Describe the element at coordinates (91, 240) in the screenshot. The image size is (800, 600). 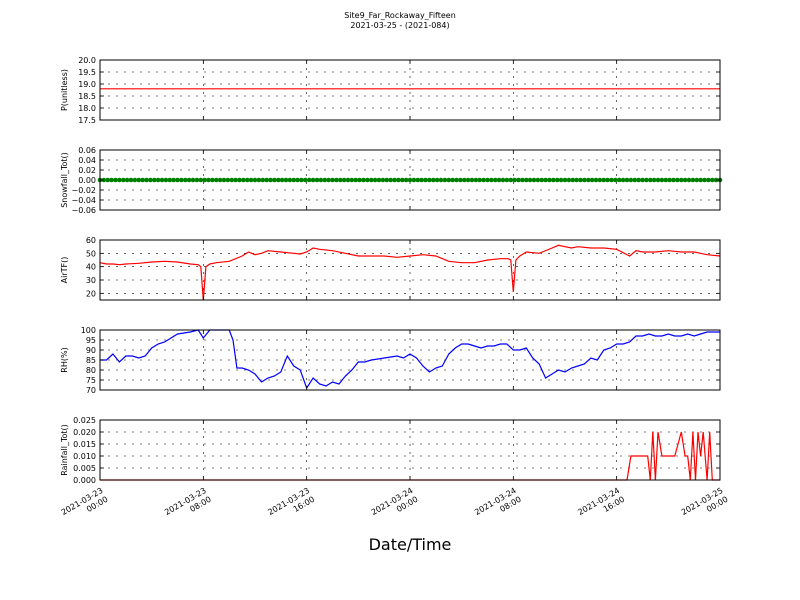
I see `y-tick-label: 60` at that location.